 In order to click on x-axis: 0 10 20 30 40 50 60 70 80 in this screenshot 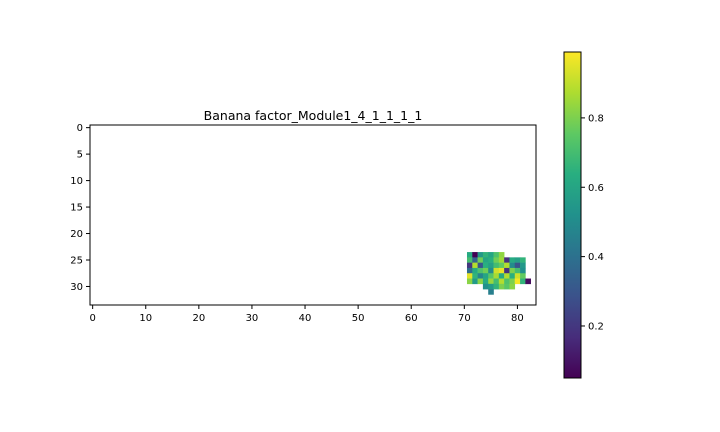, I will do `click(306, 314)`.